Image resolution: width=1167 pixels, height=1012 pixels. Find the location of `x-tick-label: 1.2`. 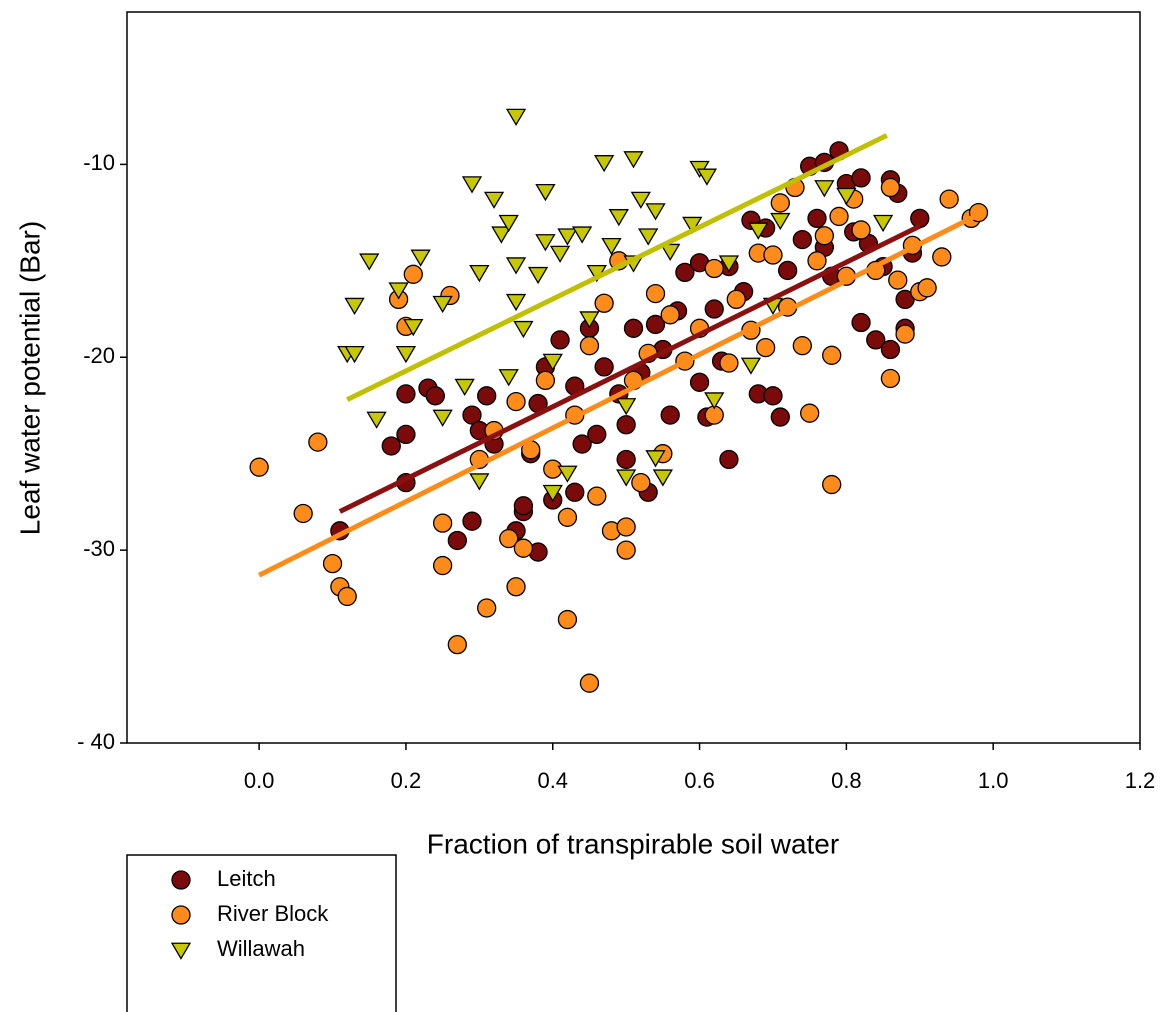

x-tick-label: 1.2 is located at coordinates (1140, 780).